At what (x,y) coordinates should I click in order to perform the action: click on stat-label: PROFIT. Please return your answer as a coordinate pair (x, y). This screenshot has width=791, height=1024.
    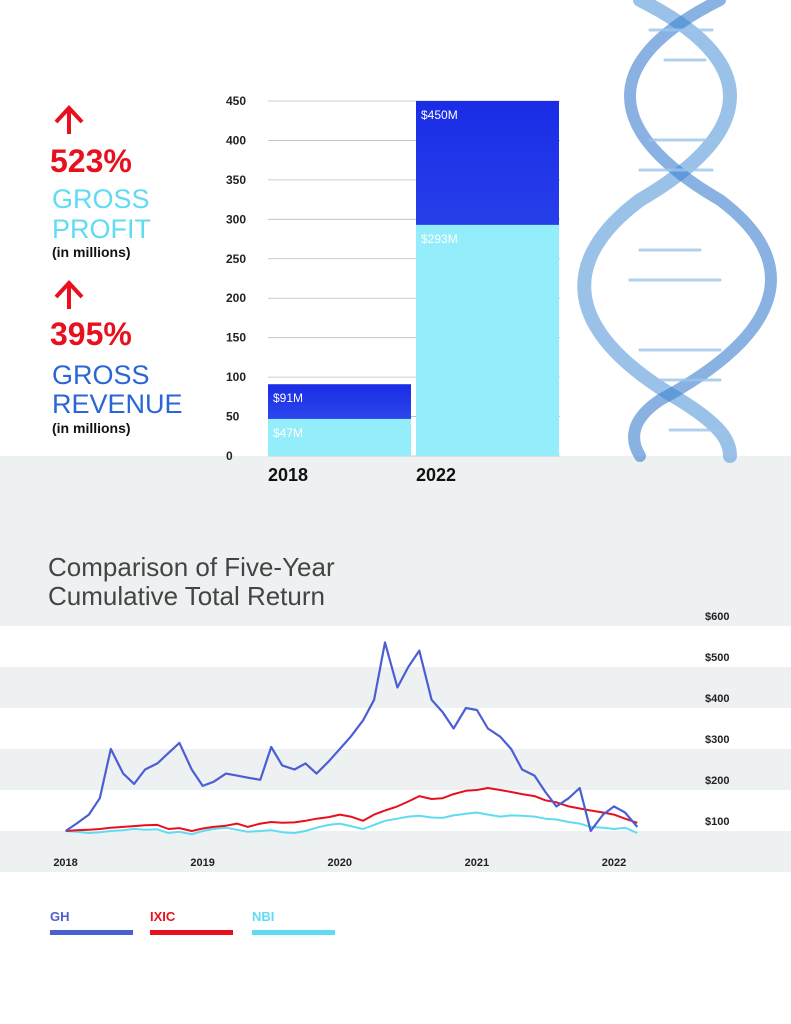
    Looking at the image, I should click on (101, 229).